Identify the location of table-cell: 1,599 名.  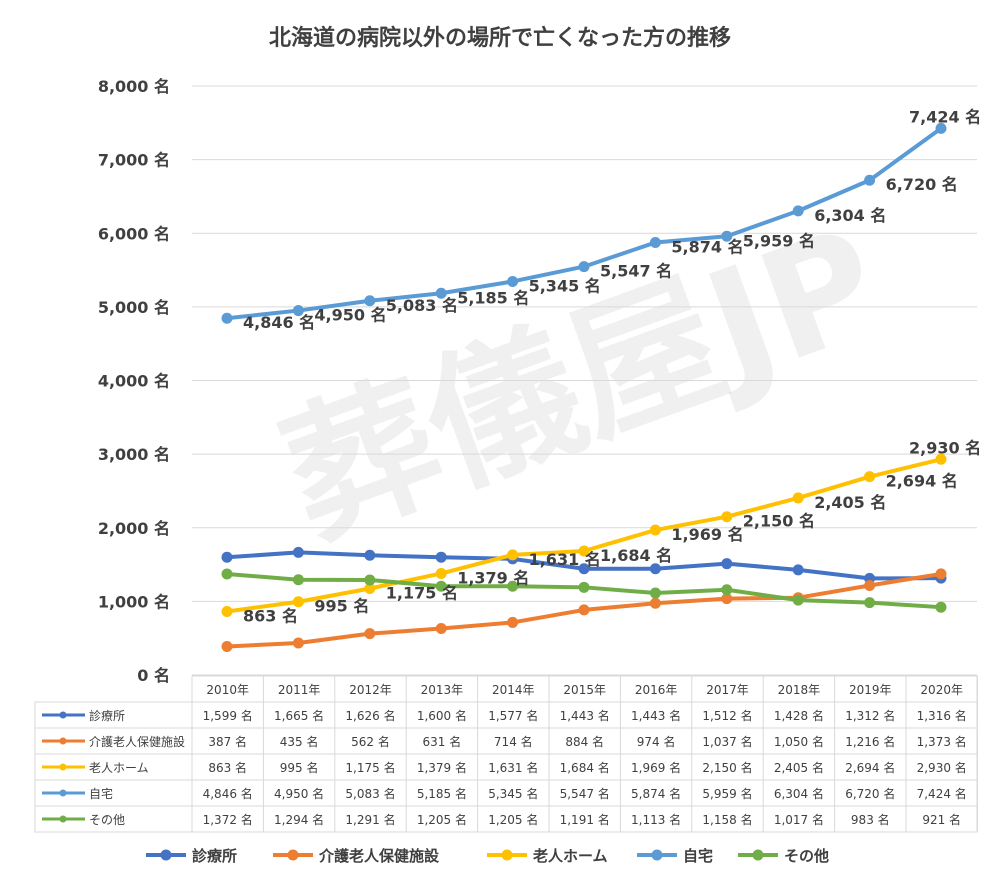
(228, 715).